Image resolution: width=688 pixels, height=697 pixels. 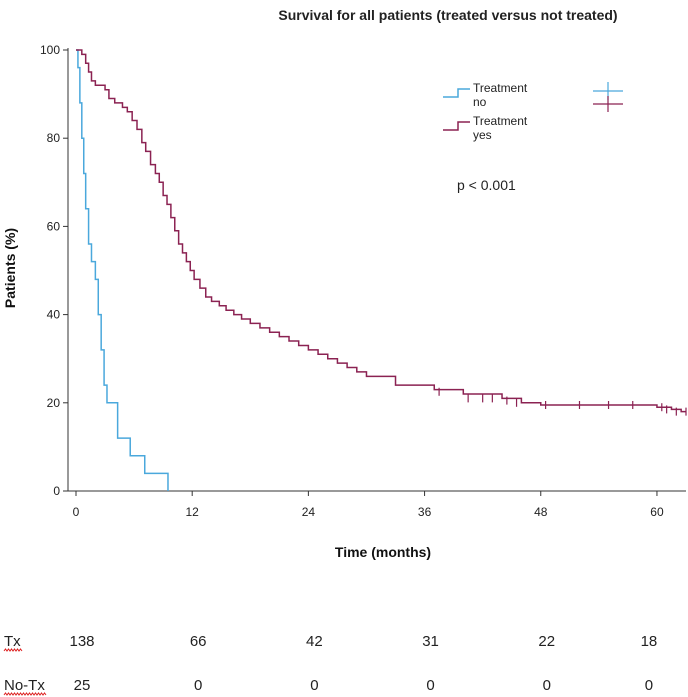 I want to click on risk-value: 22, so click(x=546, y=641).